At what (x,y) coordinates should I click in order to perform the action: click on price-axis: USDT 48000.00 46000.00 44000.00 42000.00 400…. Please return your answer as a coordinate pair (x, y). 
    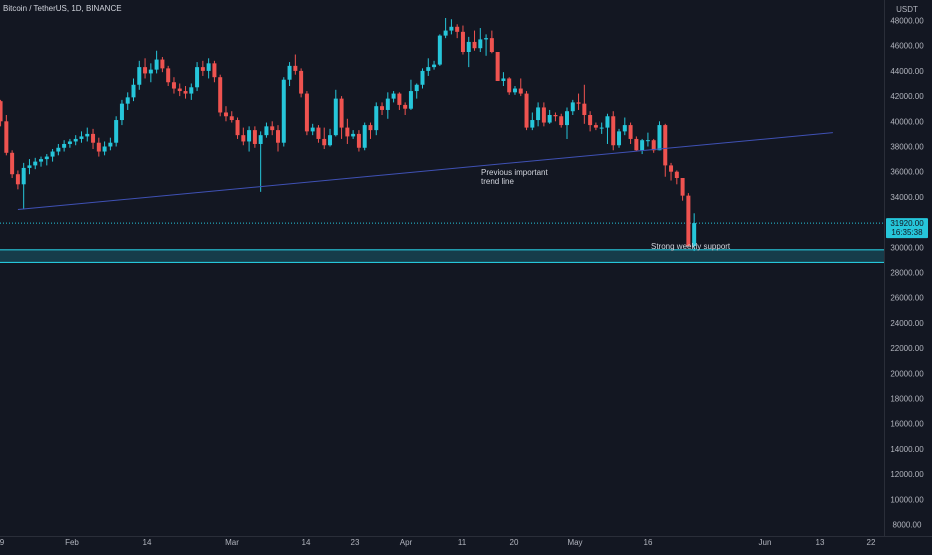
    Looking at the image, I should click on (907, 267).